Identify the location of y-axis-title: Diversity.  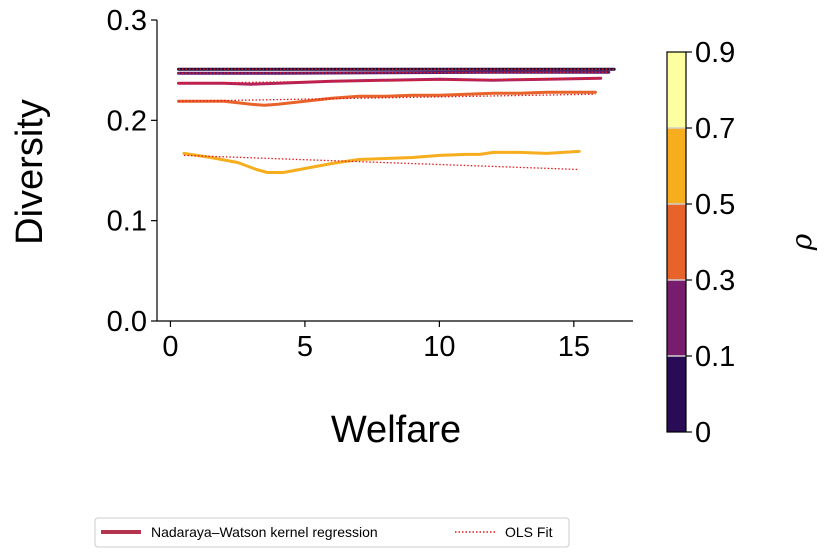
(30, 172).